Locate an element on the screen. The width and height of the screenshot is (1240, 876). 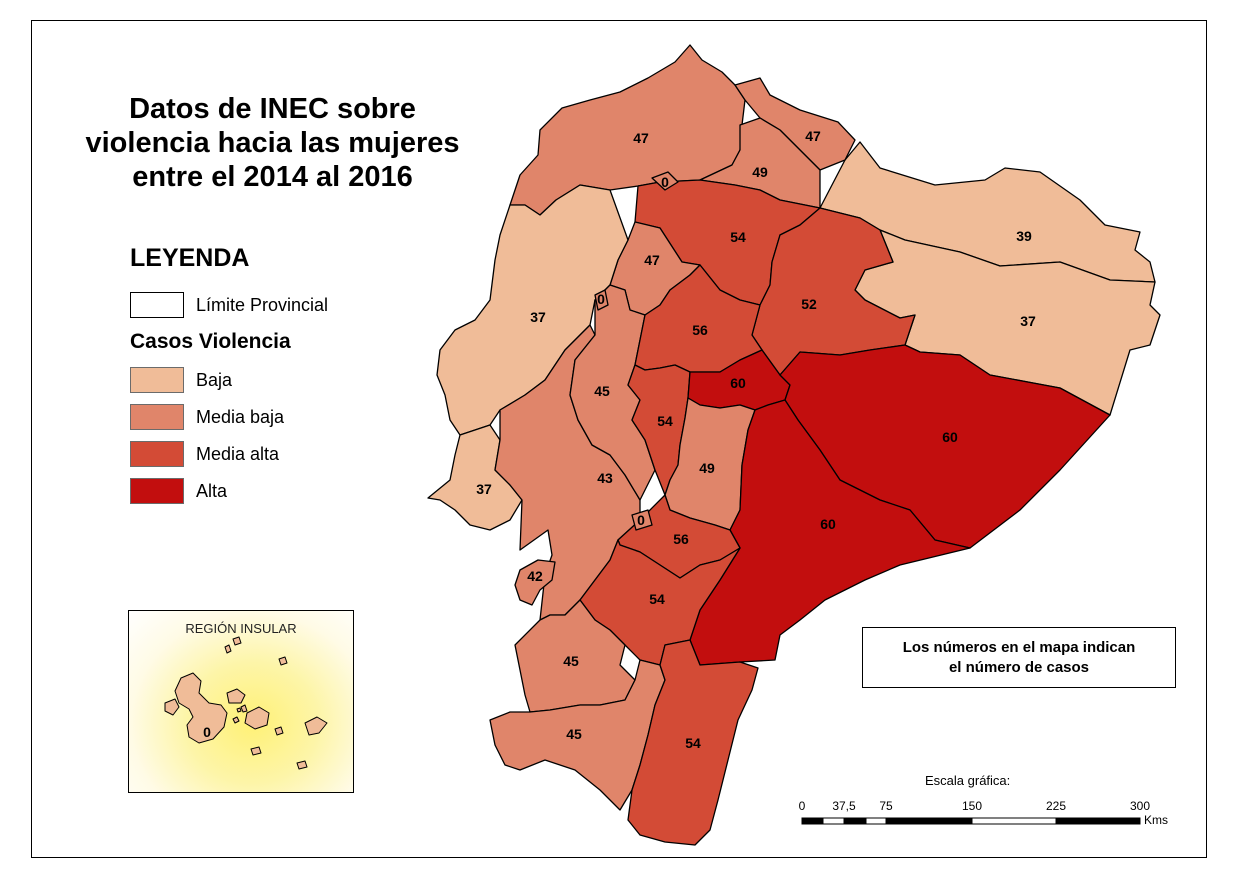
zona-no-delimitada-south is located at coordinates (642, 520).